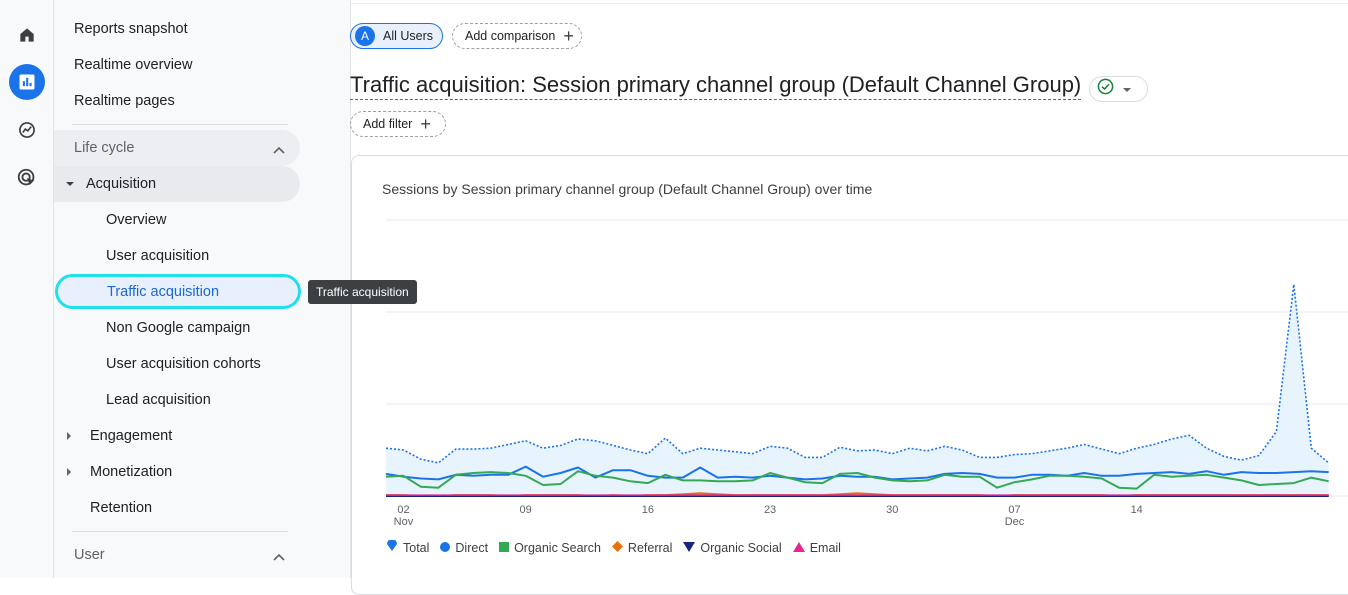 This screenshot has width=1348, height=595. Describe the element at coordinates (404, 522) in the screenshot. I see `x-tick-month-label: Nov` at that location.